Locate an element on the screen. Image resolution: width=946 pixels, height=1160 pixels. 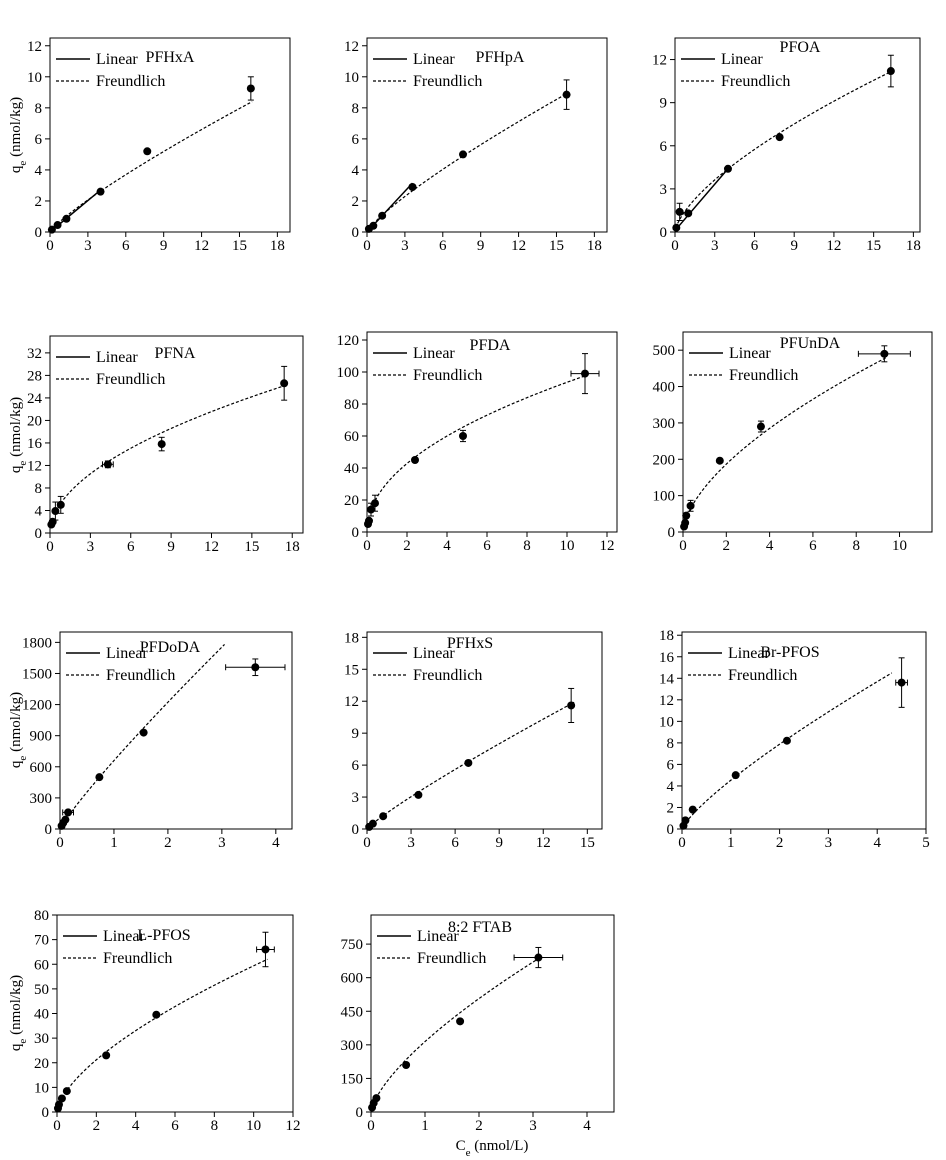
legend-freundlich-label: Freundlich is located at coordinates (763, 375).